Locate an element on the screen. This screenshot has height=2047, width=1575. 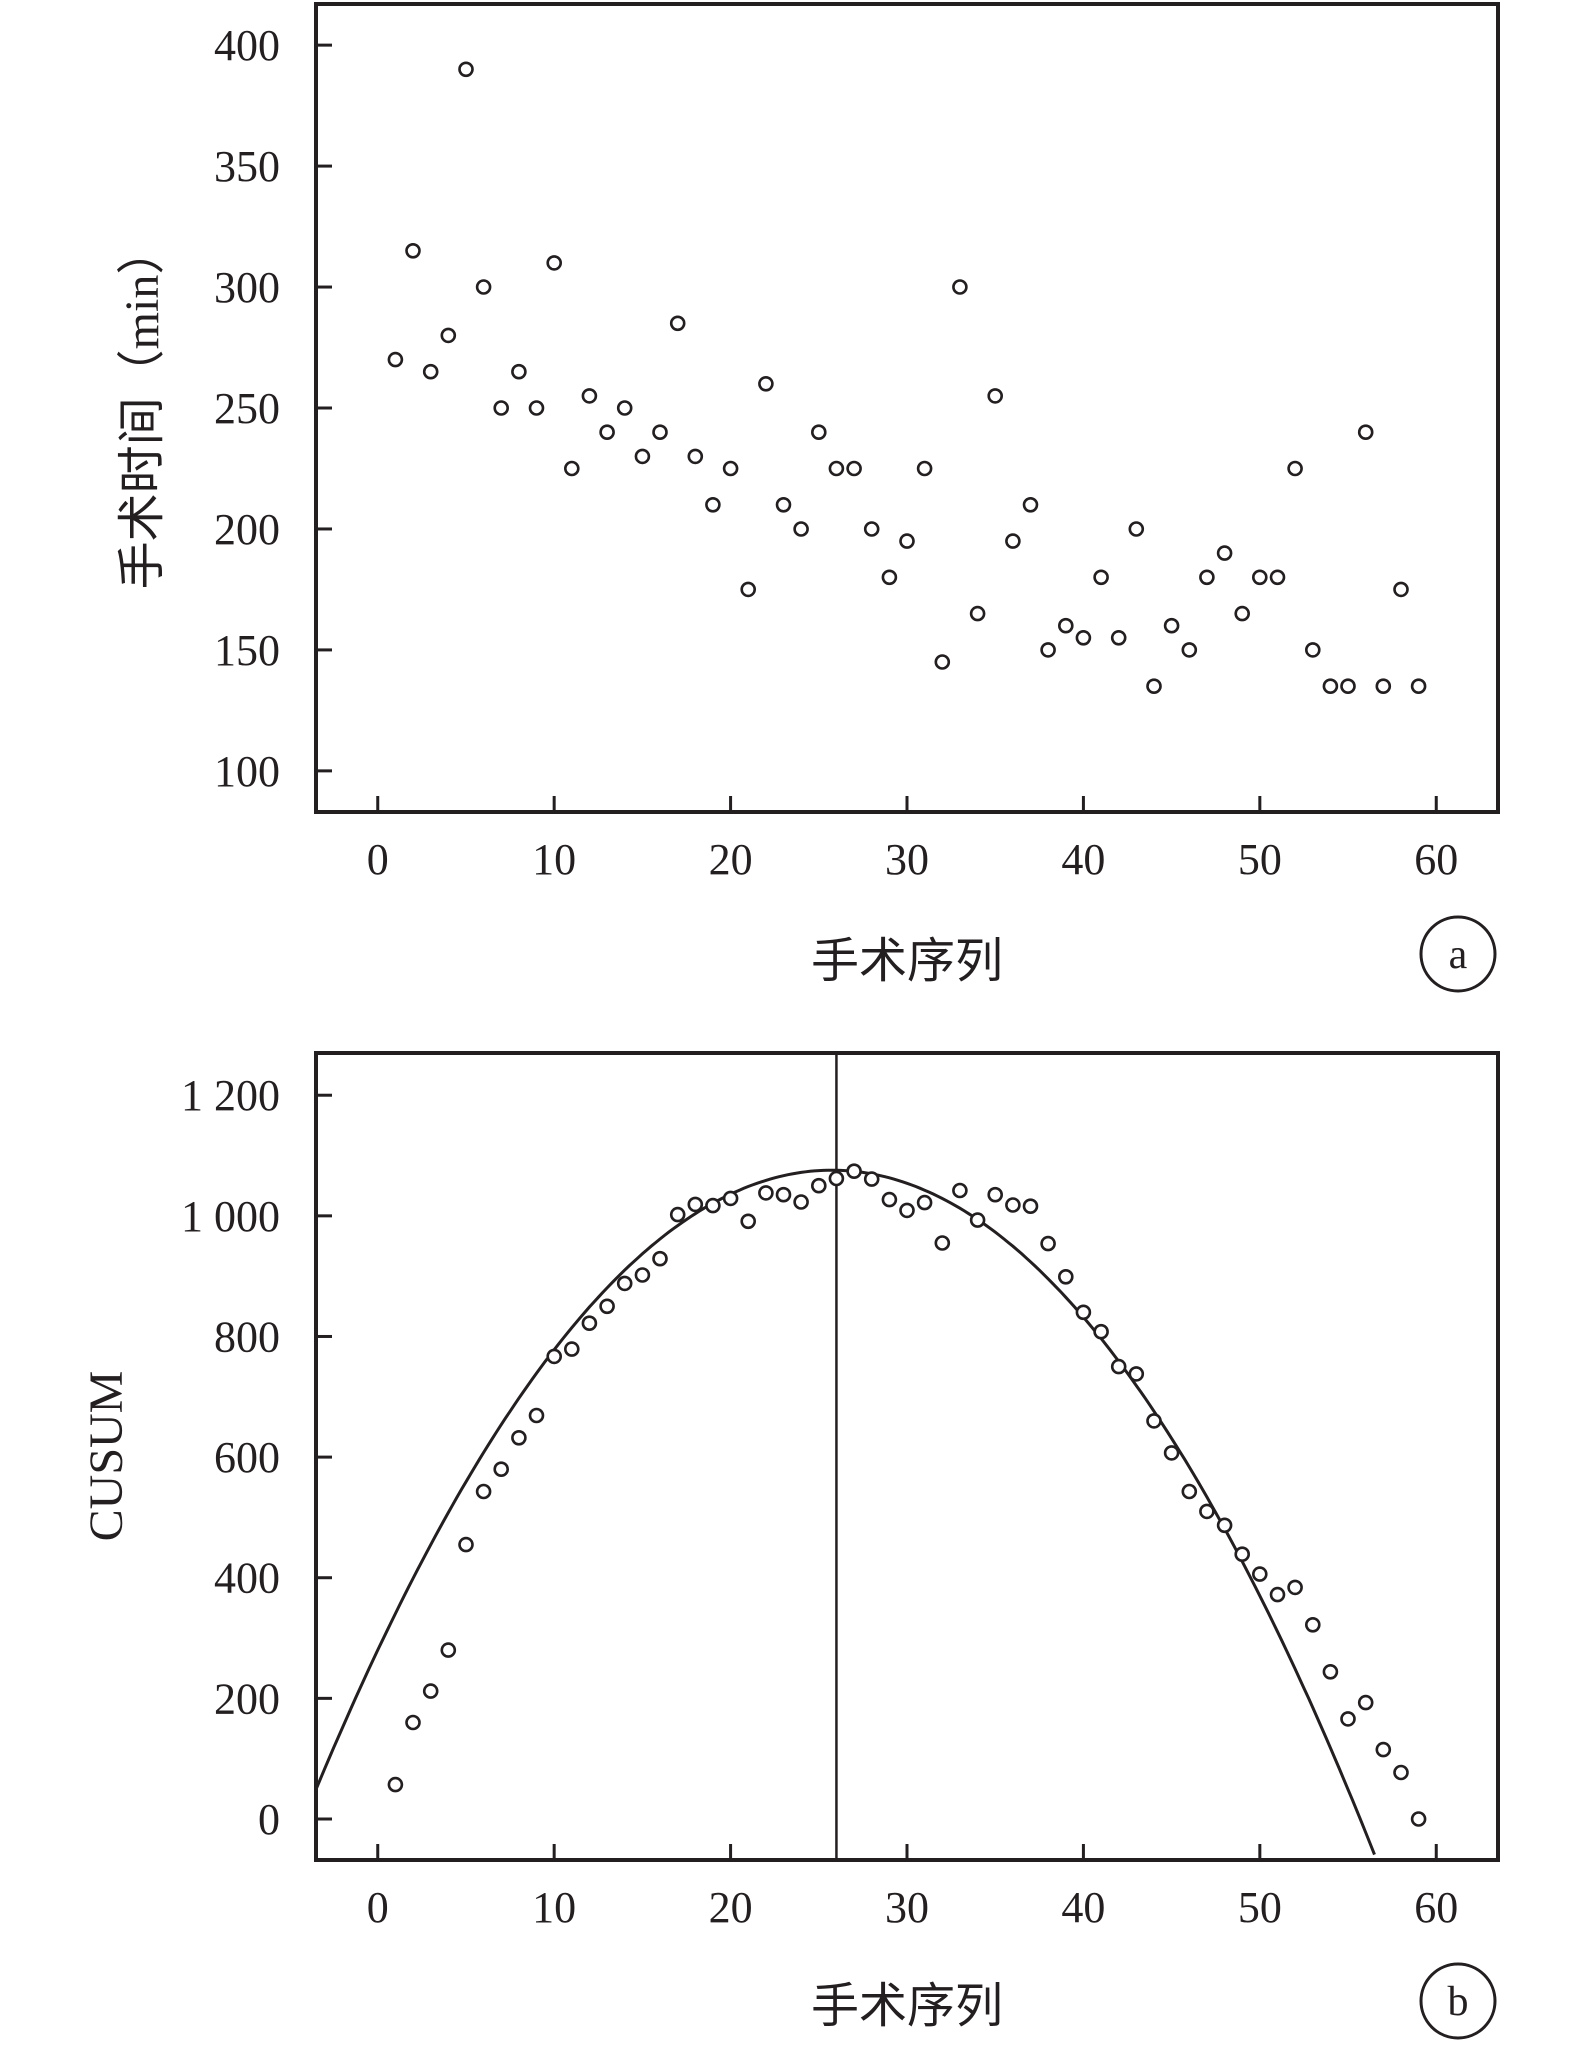
x-tick-label: 10 is located at coordinates (554, 859).